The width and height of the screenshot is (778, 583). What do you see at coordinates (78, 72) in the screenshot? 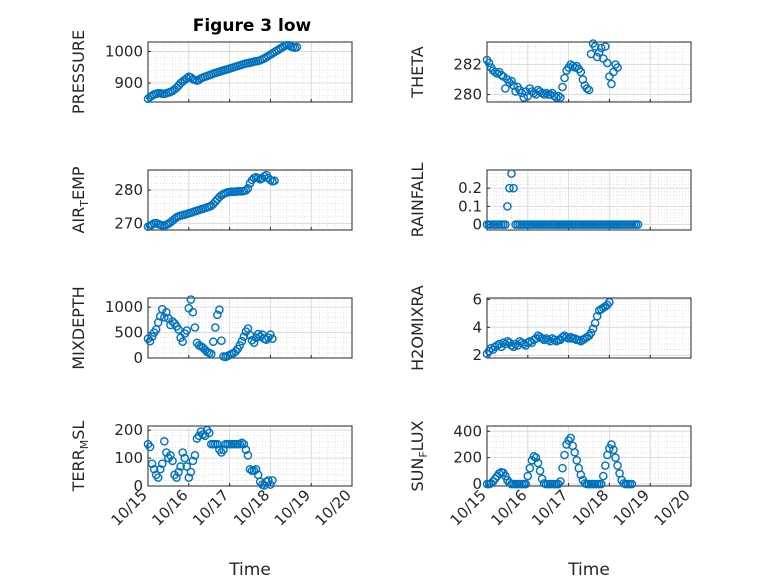
I see `y-axis-label-main: PRESSURE` at bounding box center [78, 72].